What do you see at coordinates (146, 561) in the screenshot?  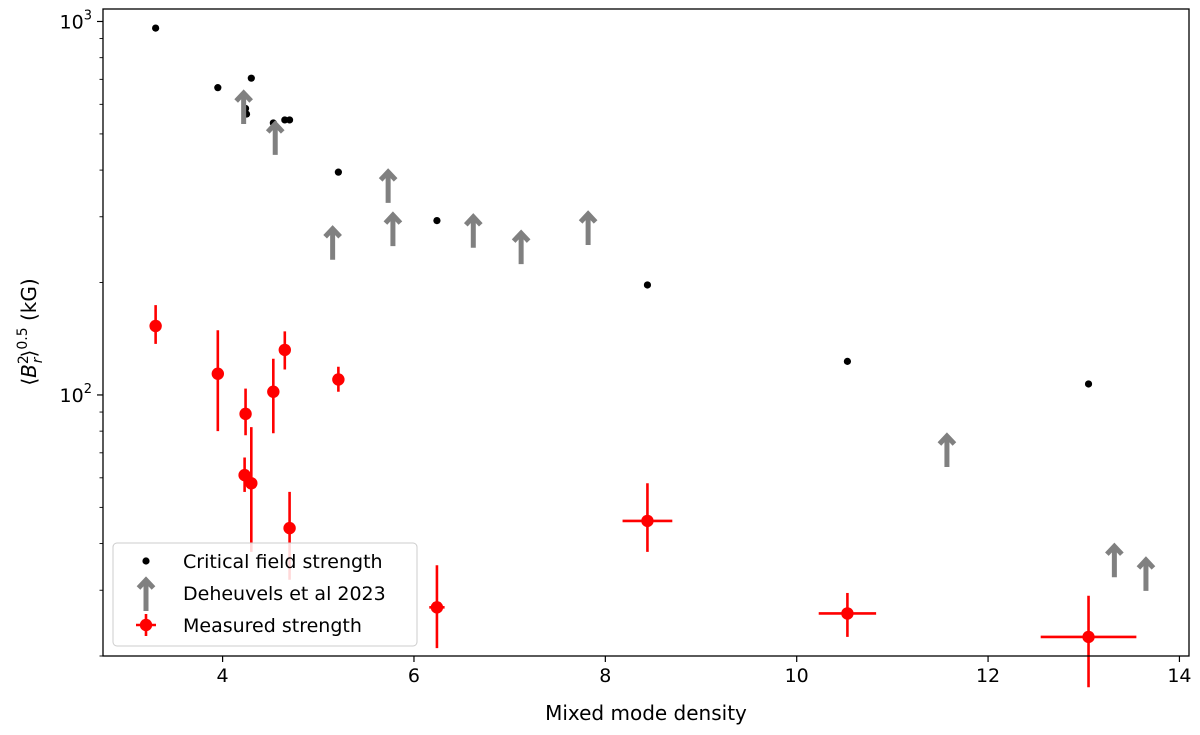 I see `legend-dot-marker` at bounding box center [146, 561].